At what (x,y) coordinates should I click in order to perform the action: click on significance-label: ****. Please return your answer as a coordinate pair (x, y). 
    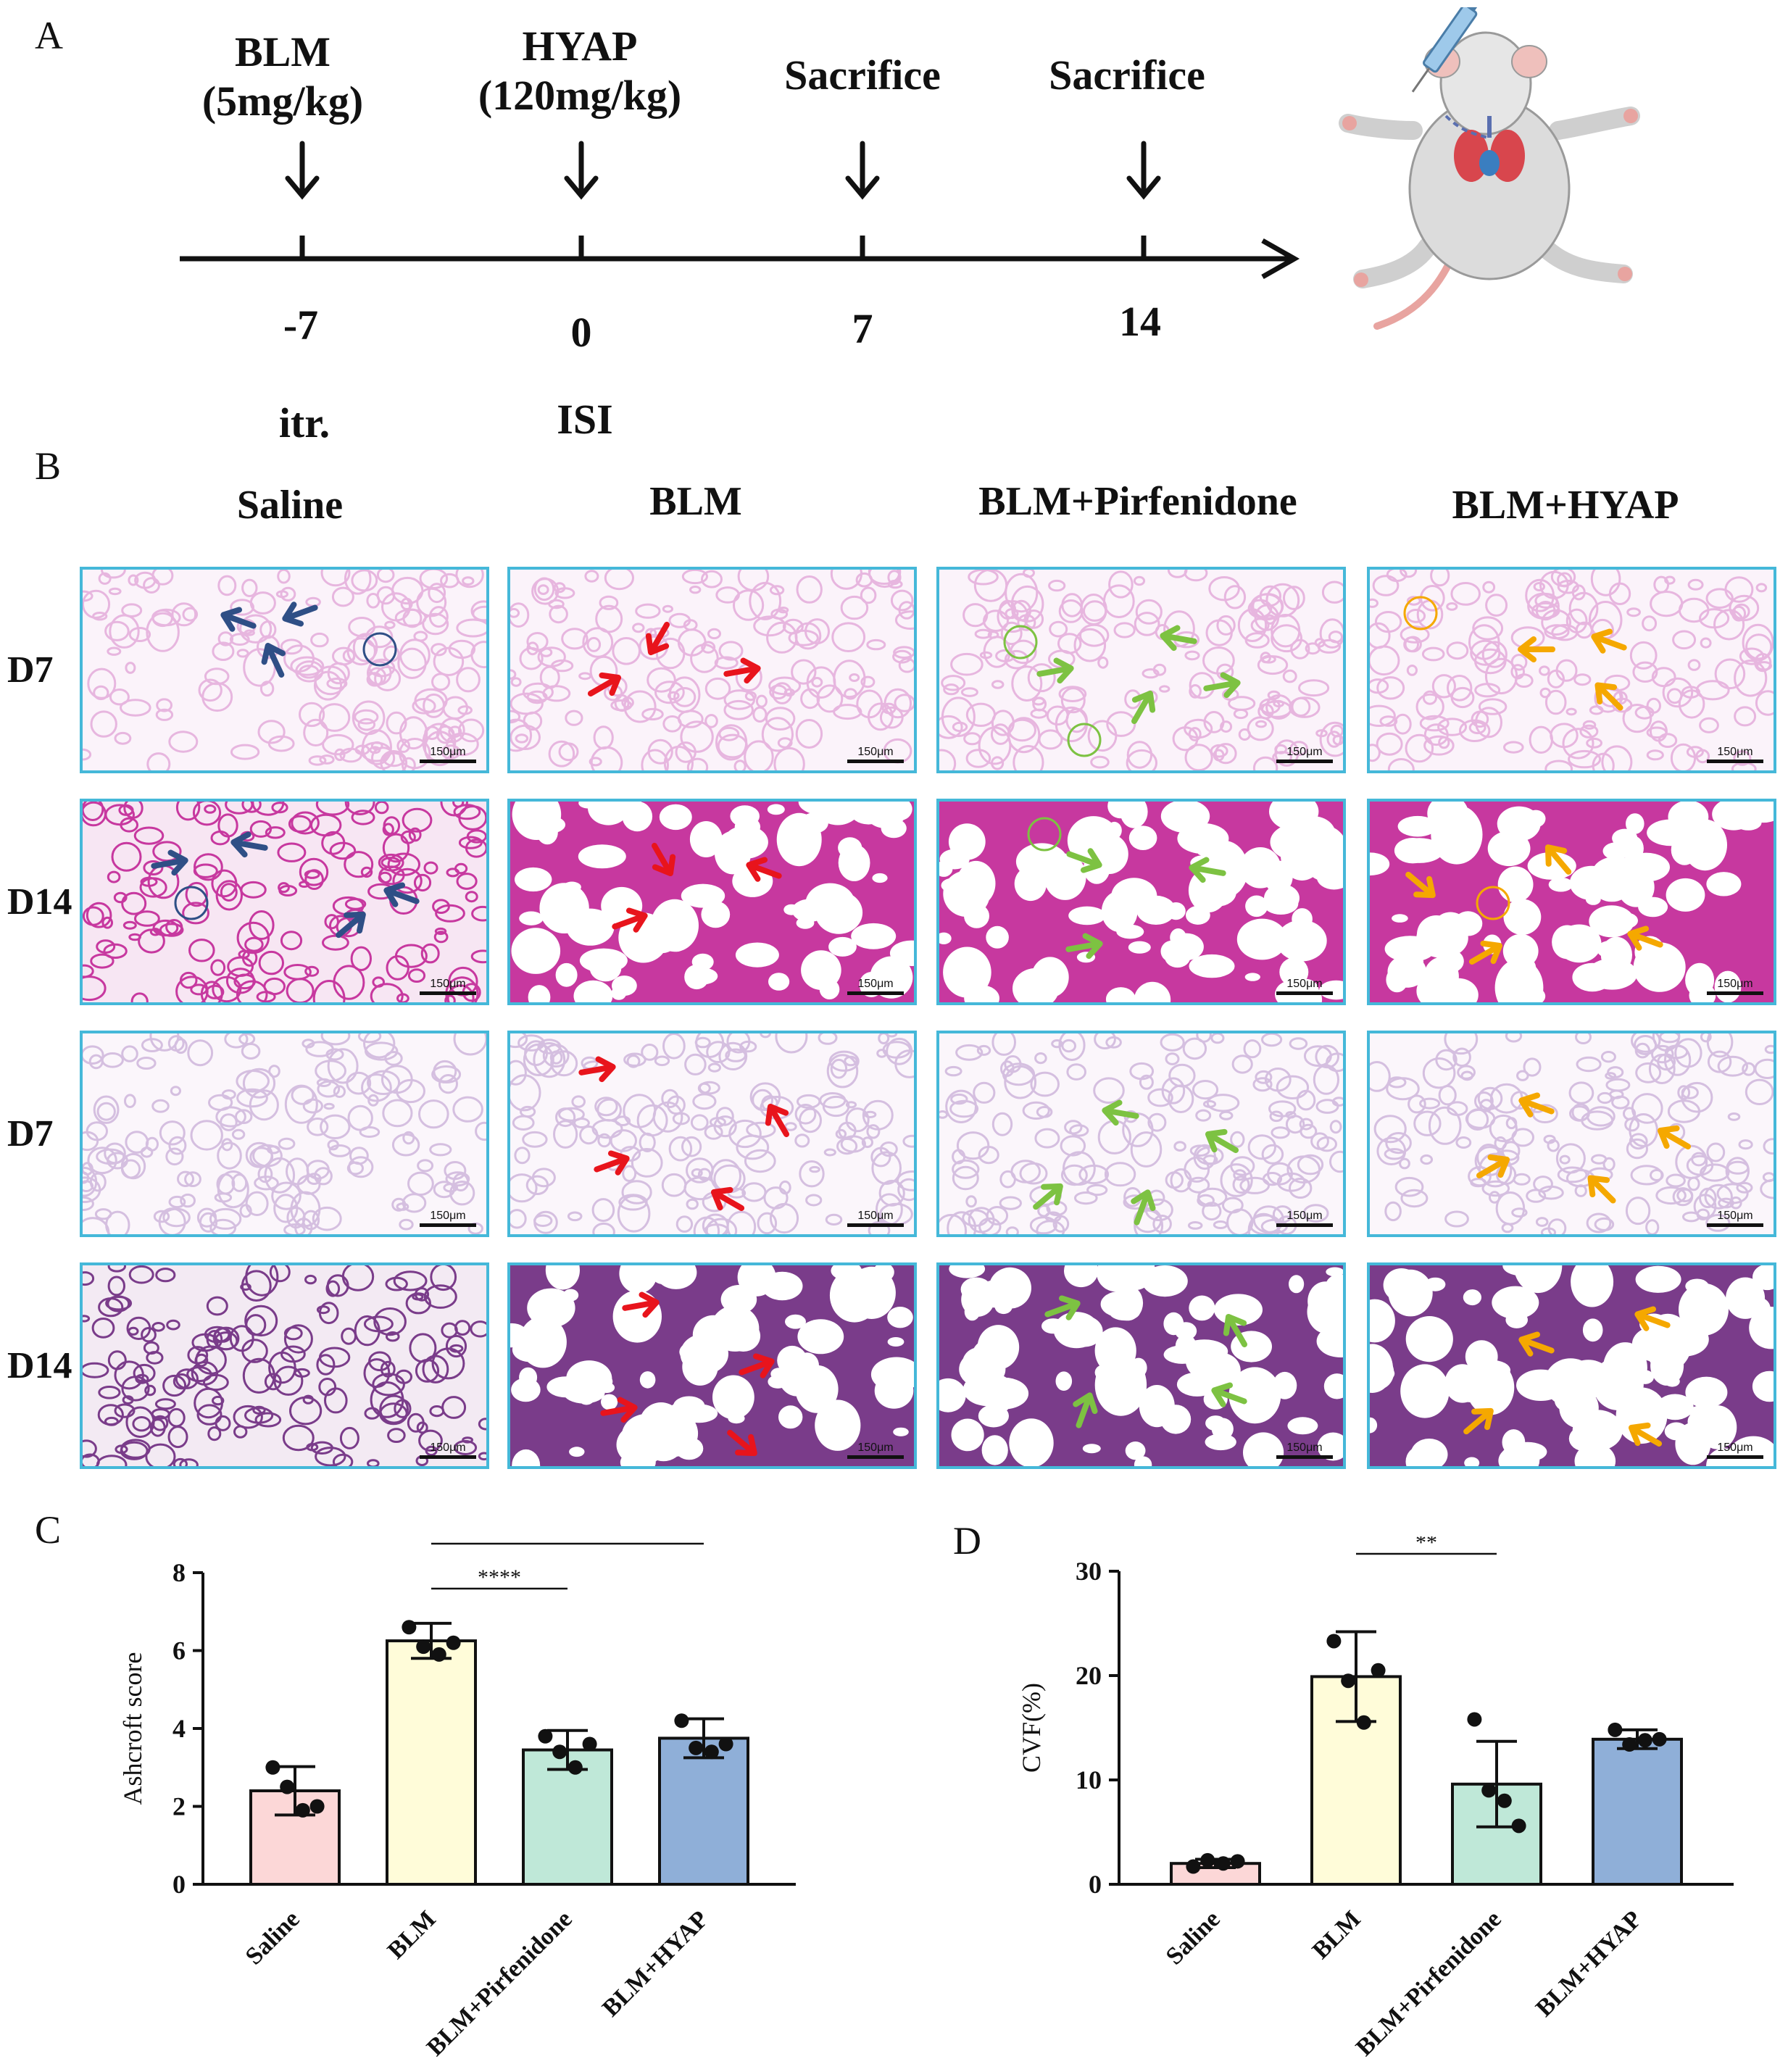
    Looking at the image, I should click on (567, 1540).